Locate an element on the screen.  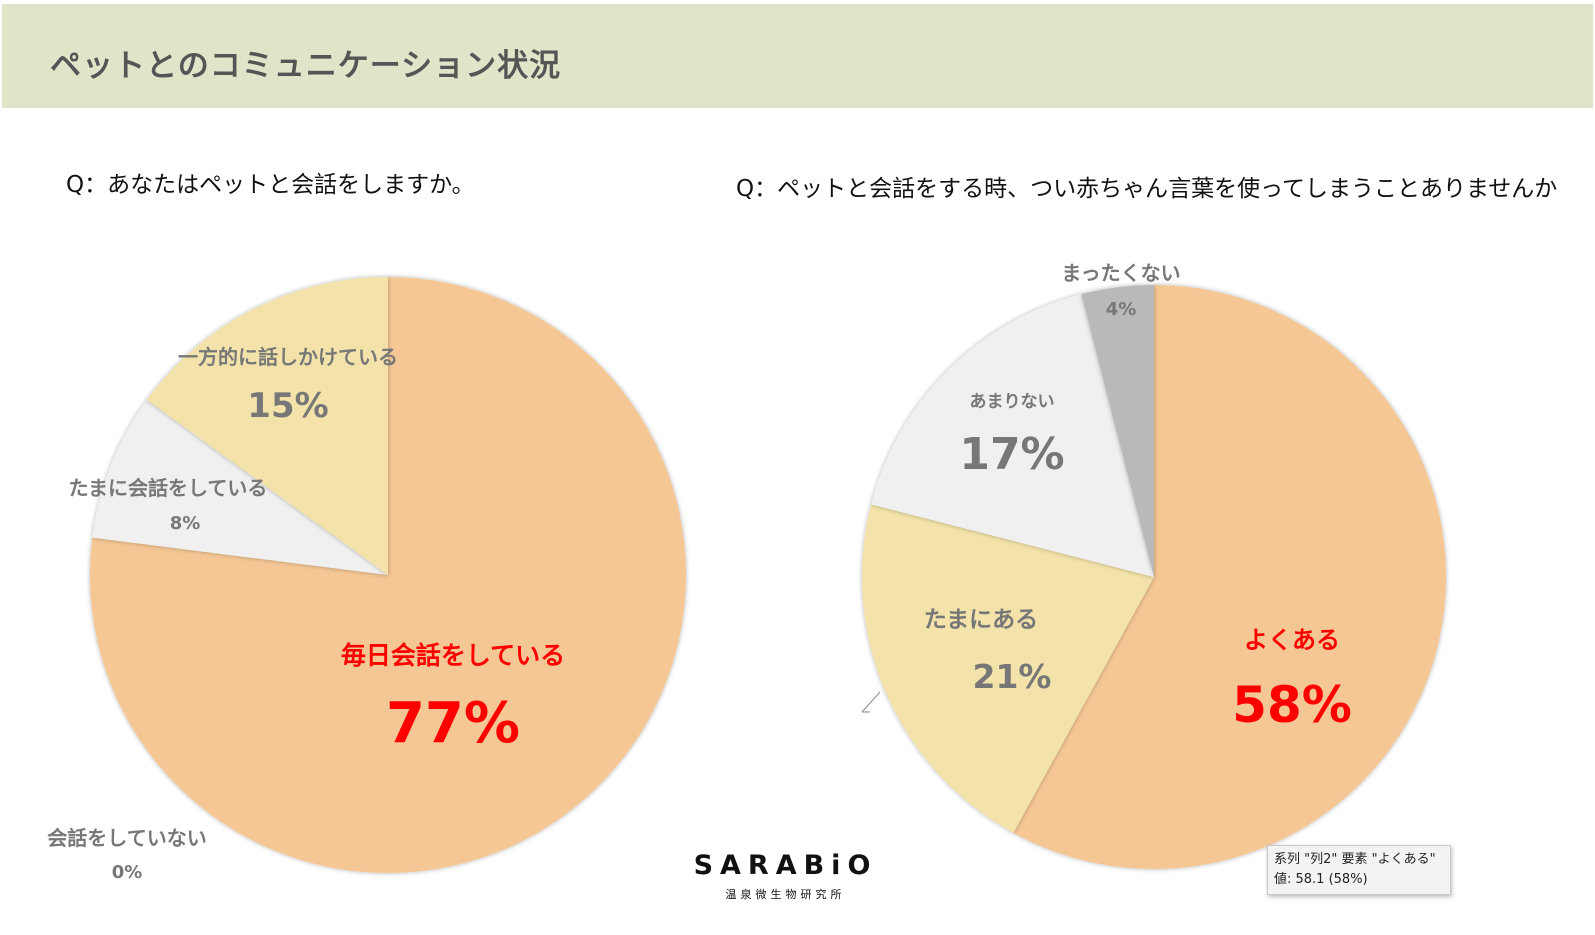
question-left: Q：あなたはペットと会話をしますか。 is located at coordinates (270, 185).